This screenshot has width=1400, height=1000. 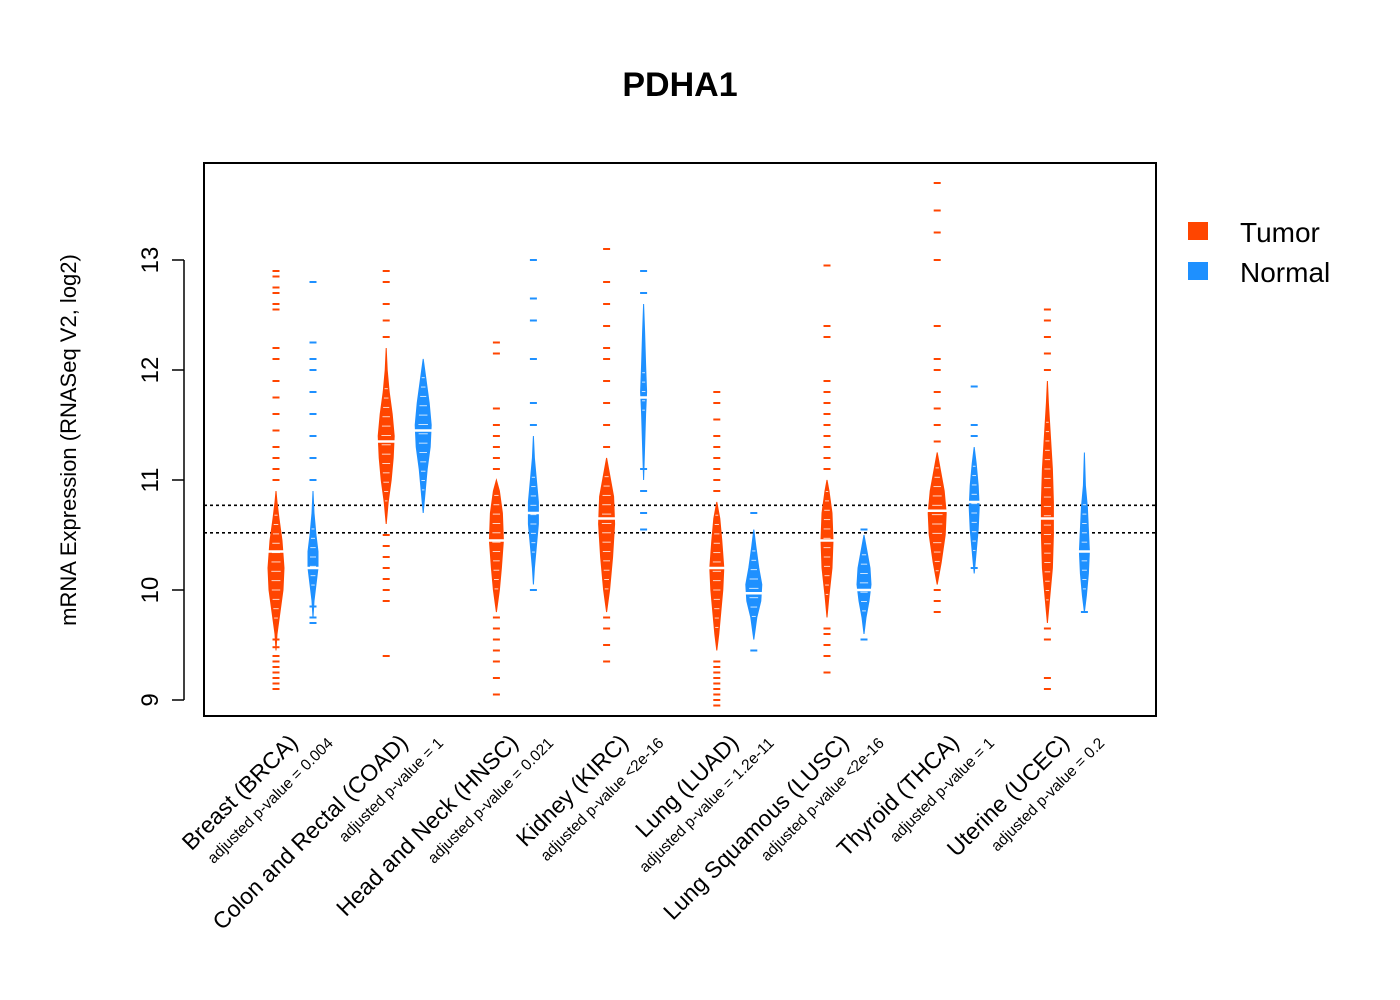 What do you see at coordinates (496, 545) in the screenshot?
I see `tumor-2-bean-body` at bounding box center [496, 545].